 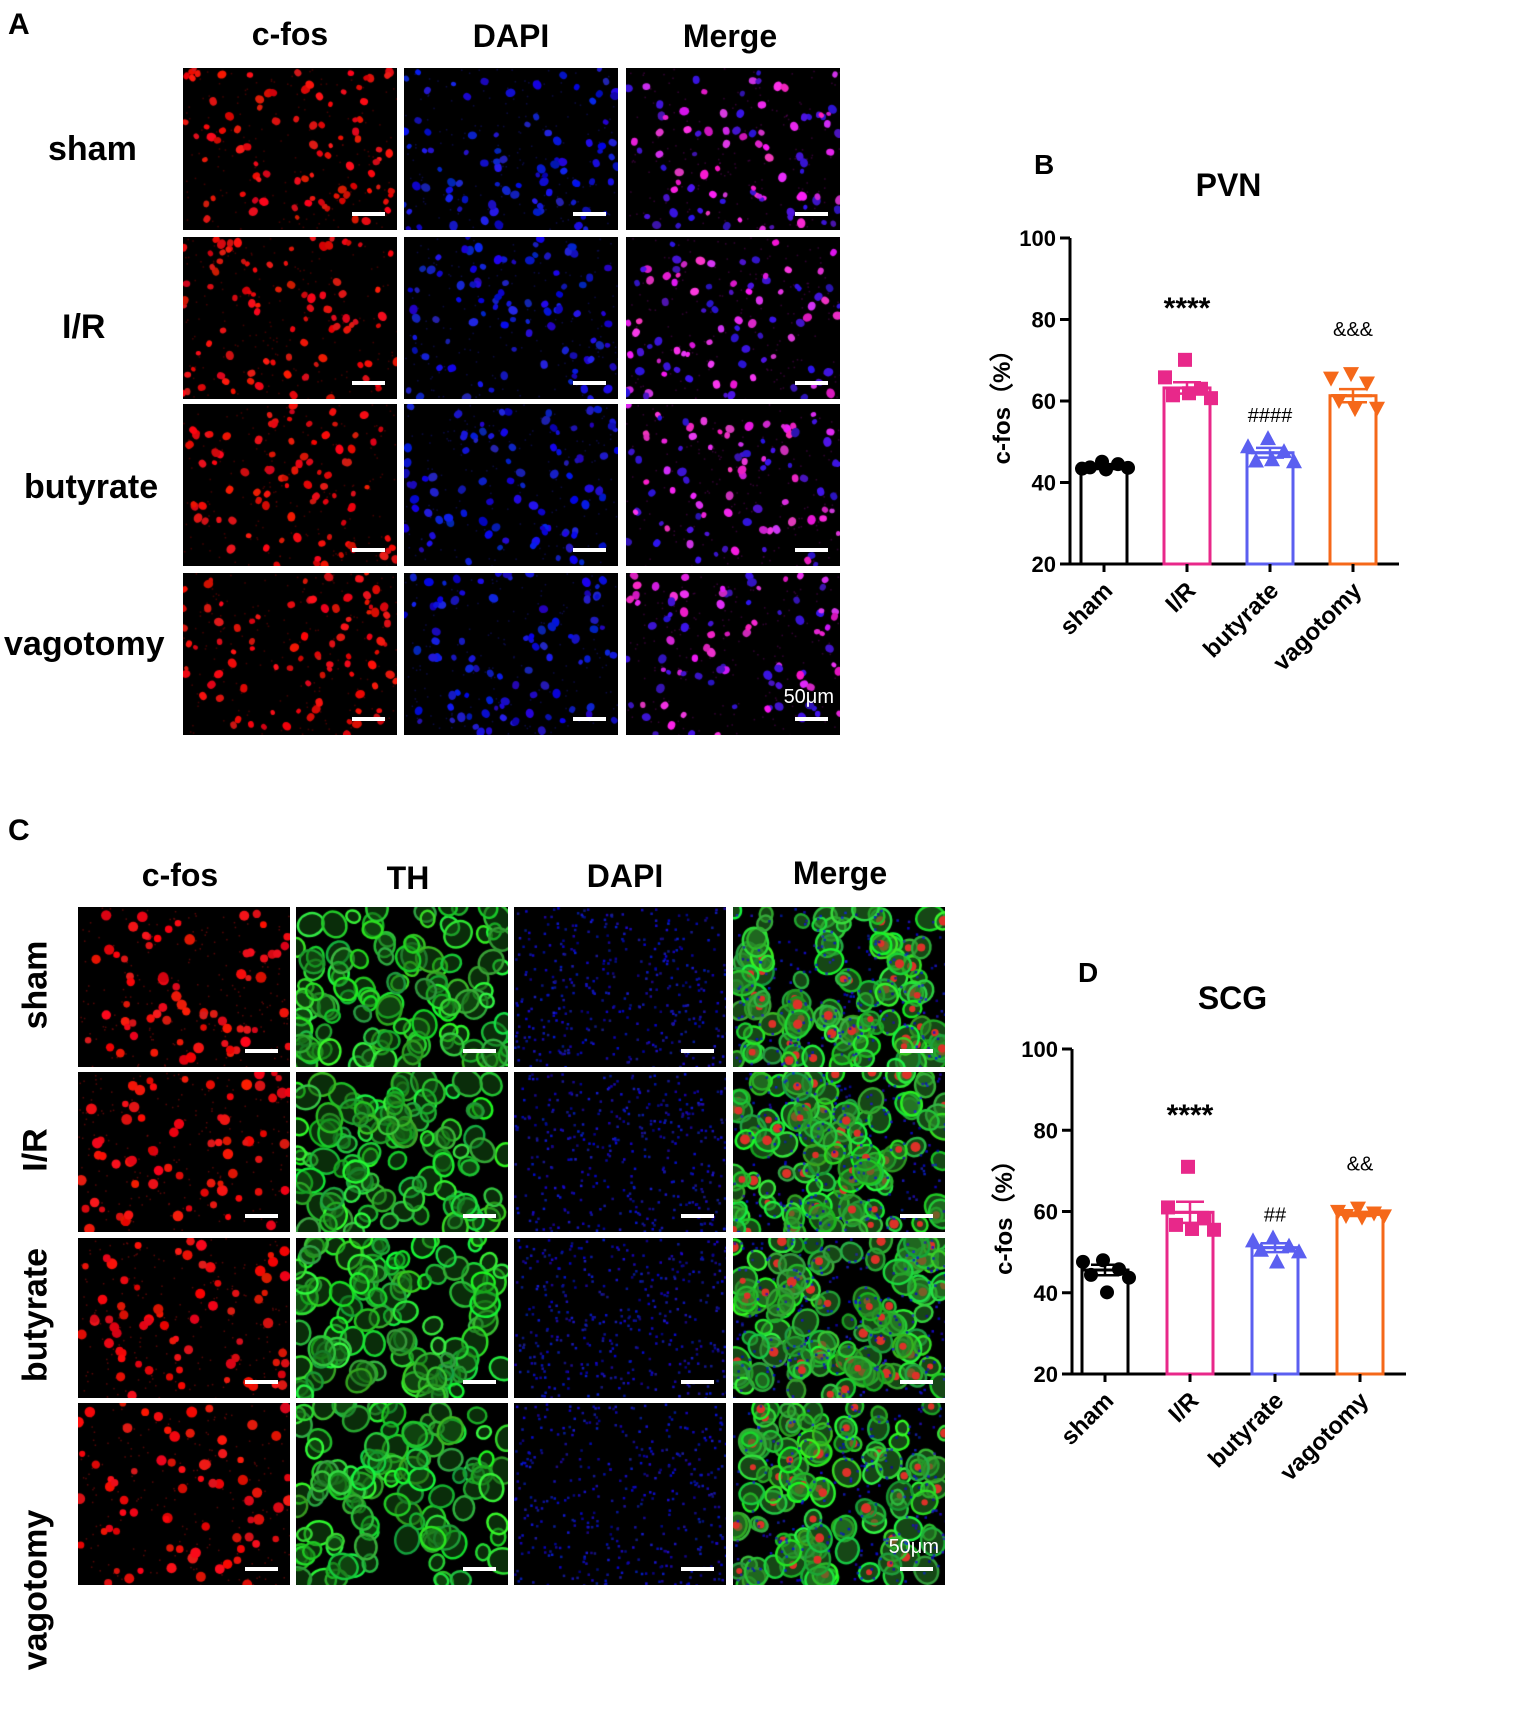 I want to click on micrograph-c-sham-cfos, so click(x=184, y=987).